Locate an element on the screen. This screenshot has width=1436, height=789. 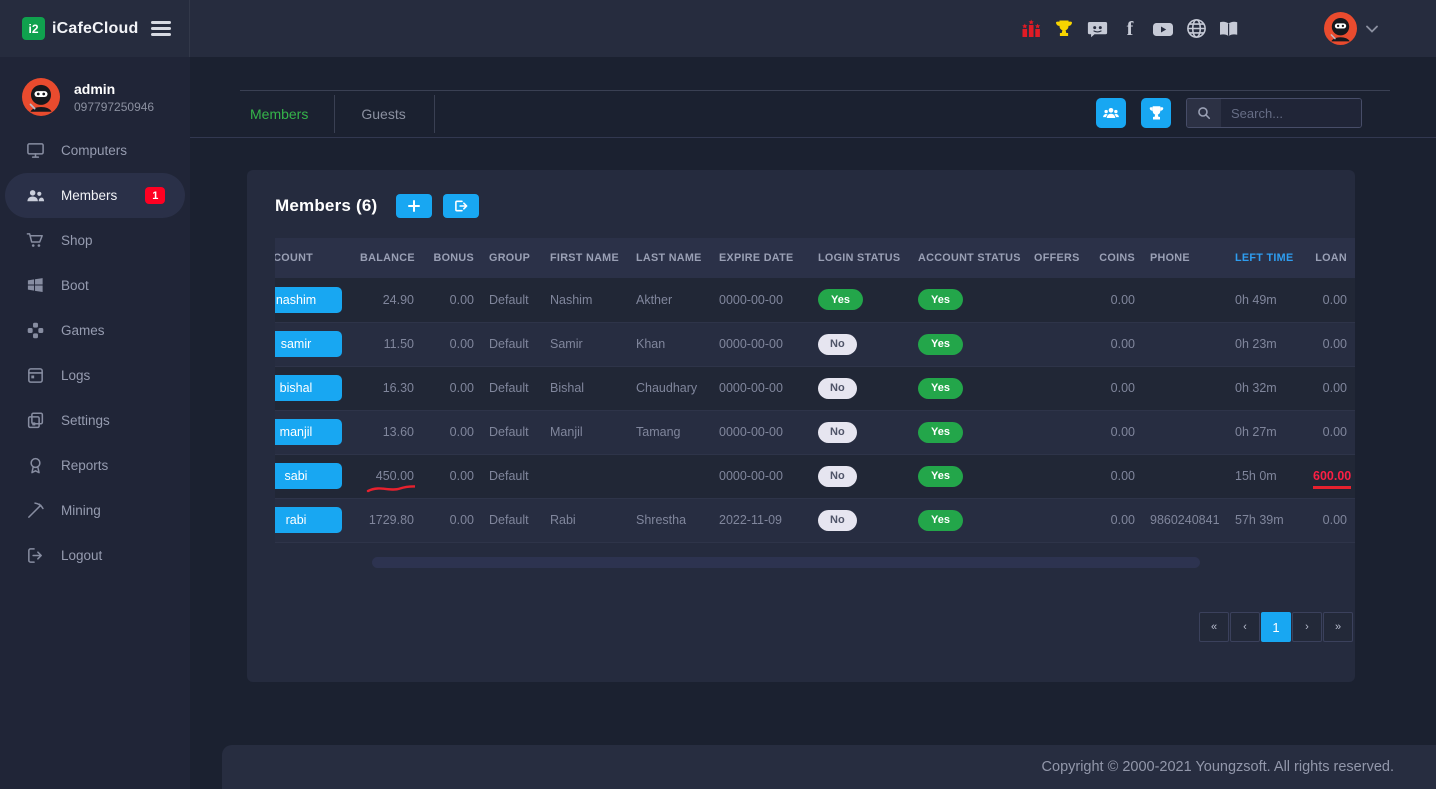
cell-phone is located at coordinates (1185, 344).